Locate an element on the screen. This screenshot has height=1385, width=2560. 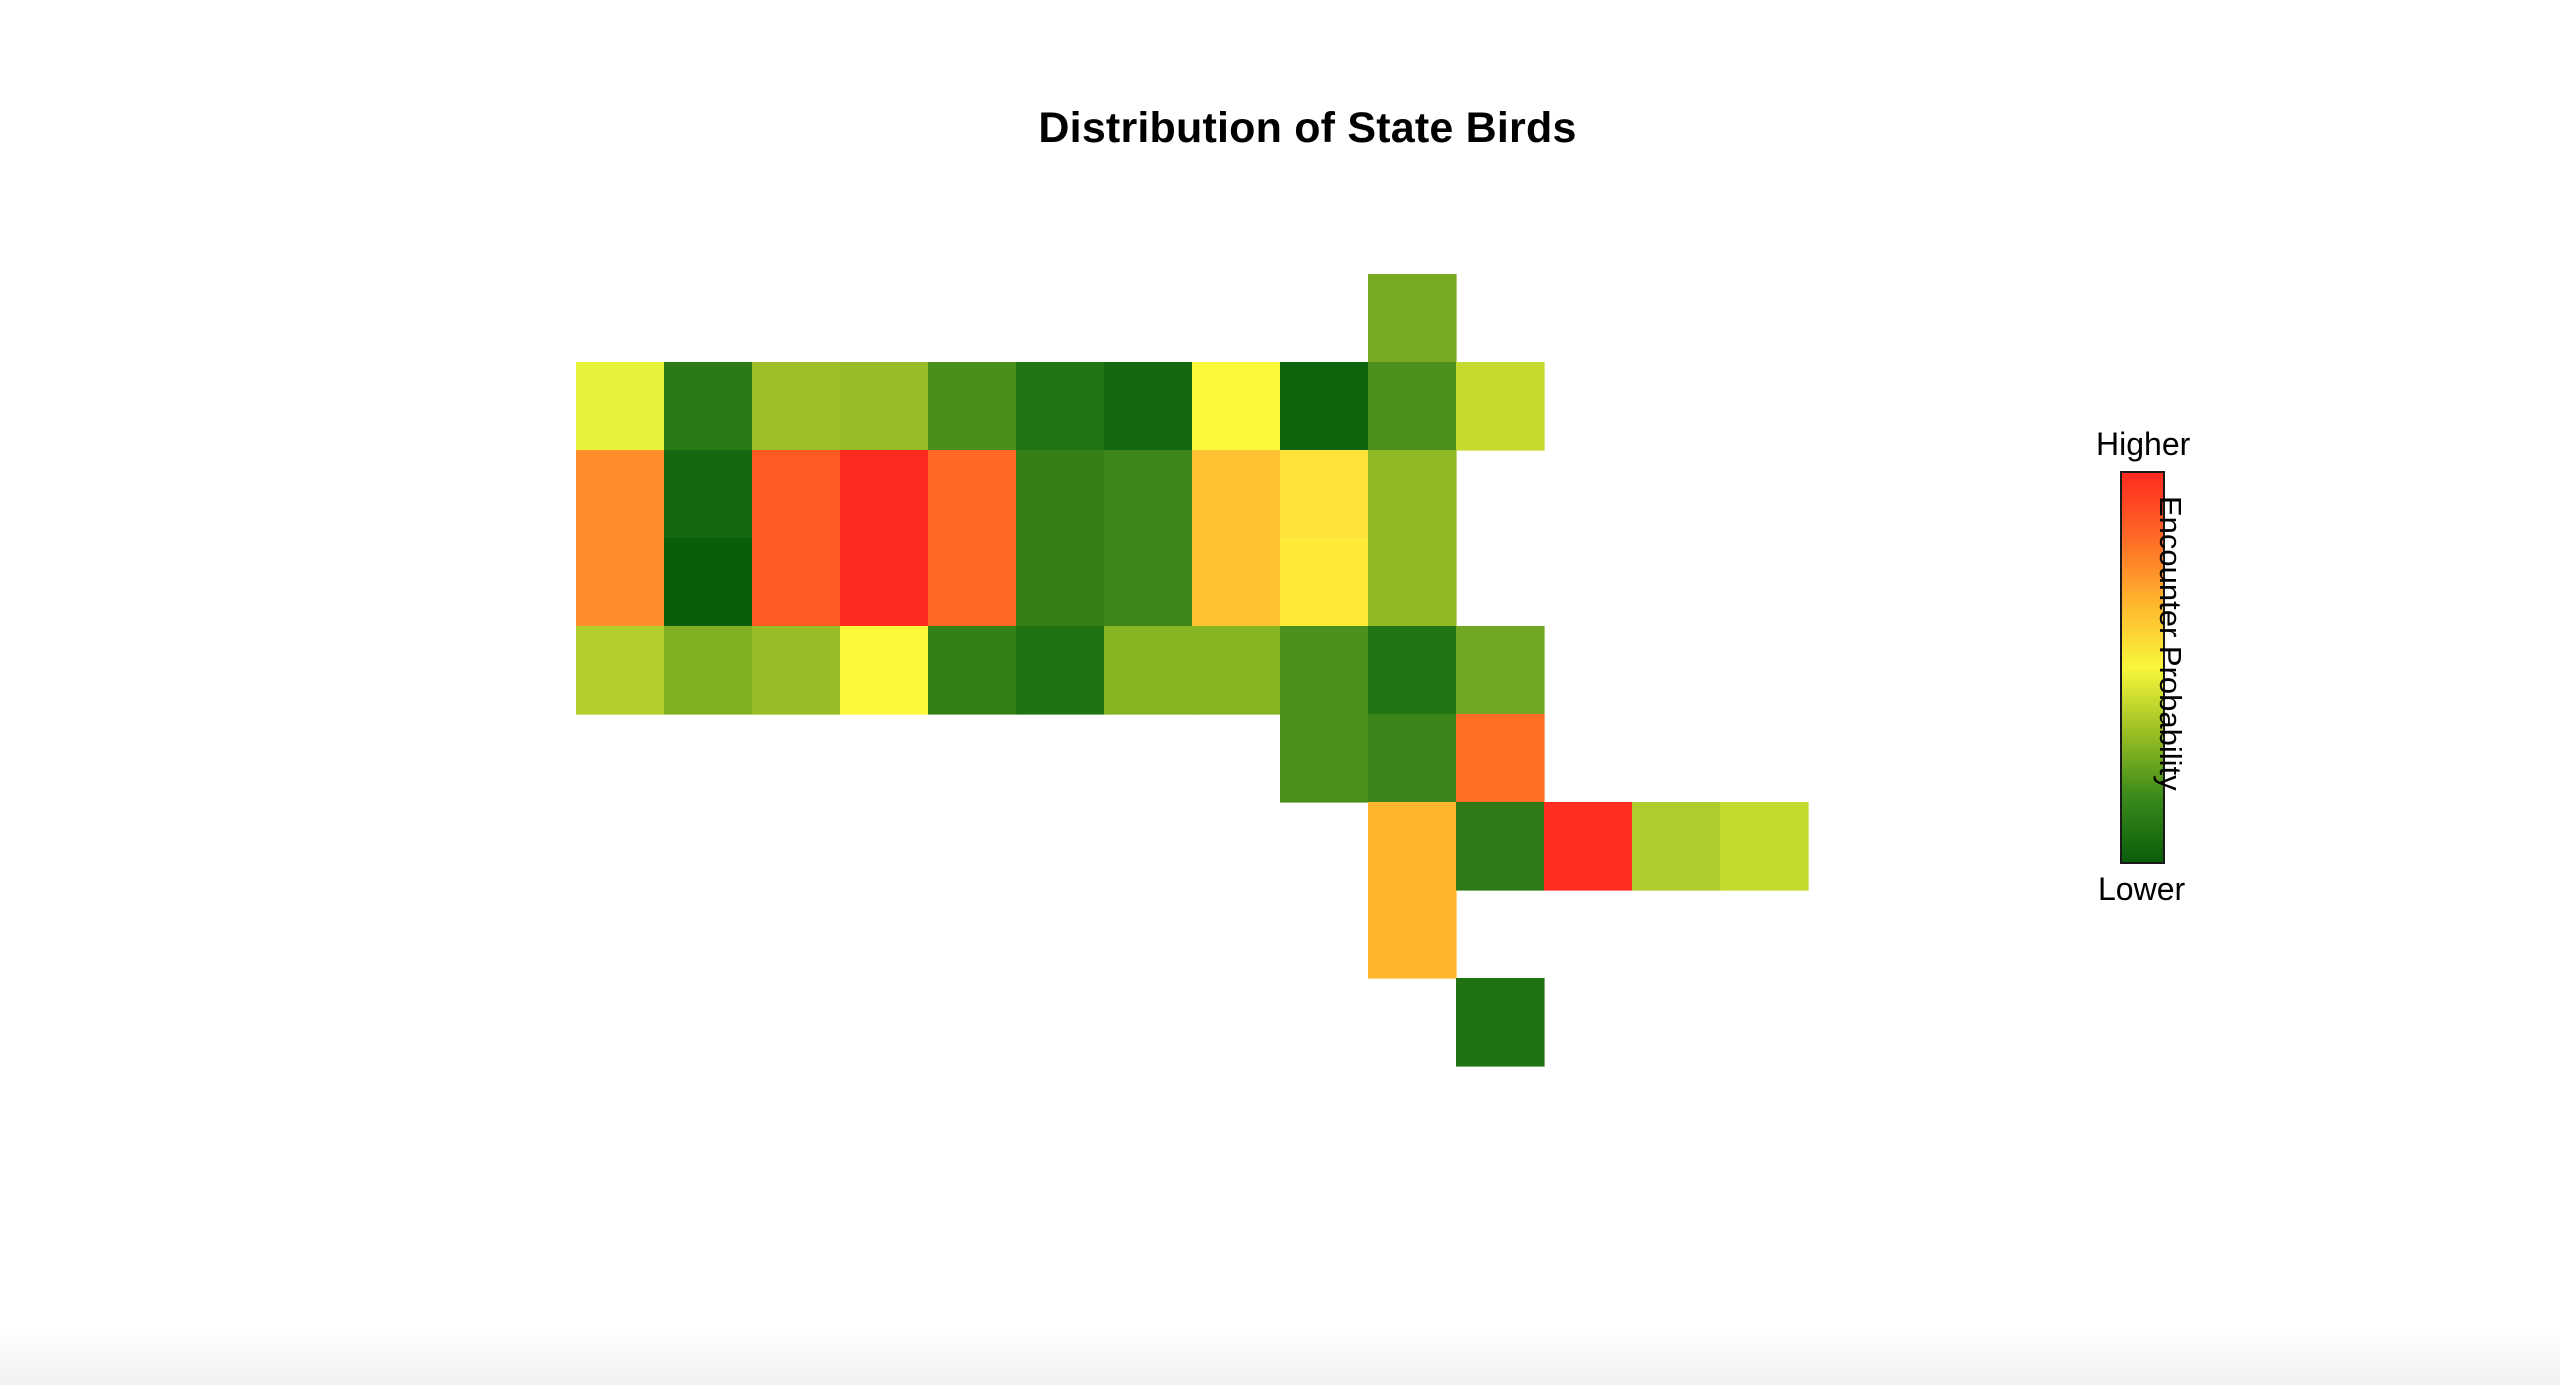
legend-colorbar is located at coordinates (2142, 667).